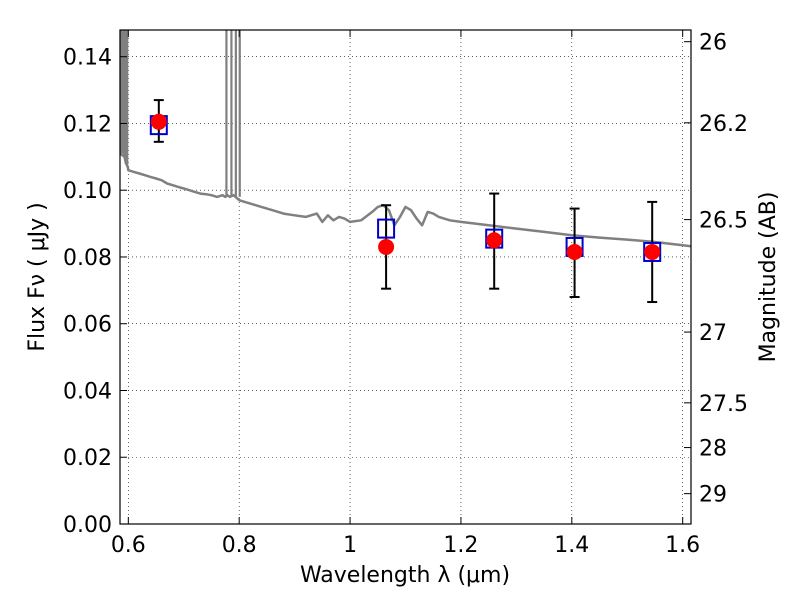 Image resolution: width=800 pixels, height=600 pixels. Describe the element at coordinates (405, 575) in the screenshot. I see `x-axis-label: Wavelength λ (μm)` at that location.